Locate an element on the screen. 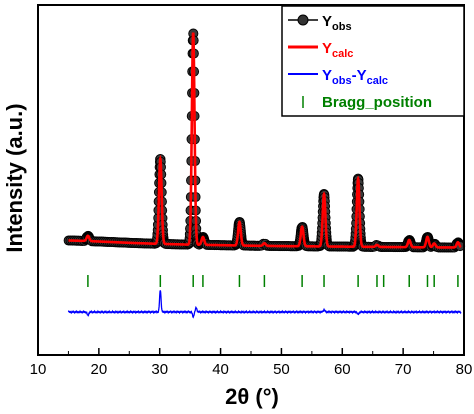 This screenshot has height=414, width=474. legend-label-diff: Yobs-Ycalc is located at coordinates (355, 77).